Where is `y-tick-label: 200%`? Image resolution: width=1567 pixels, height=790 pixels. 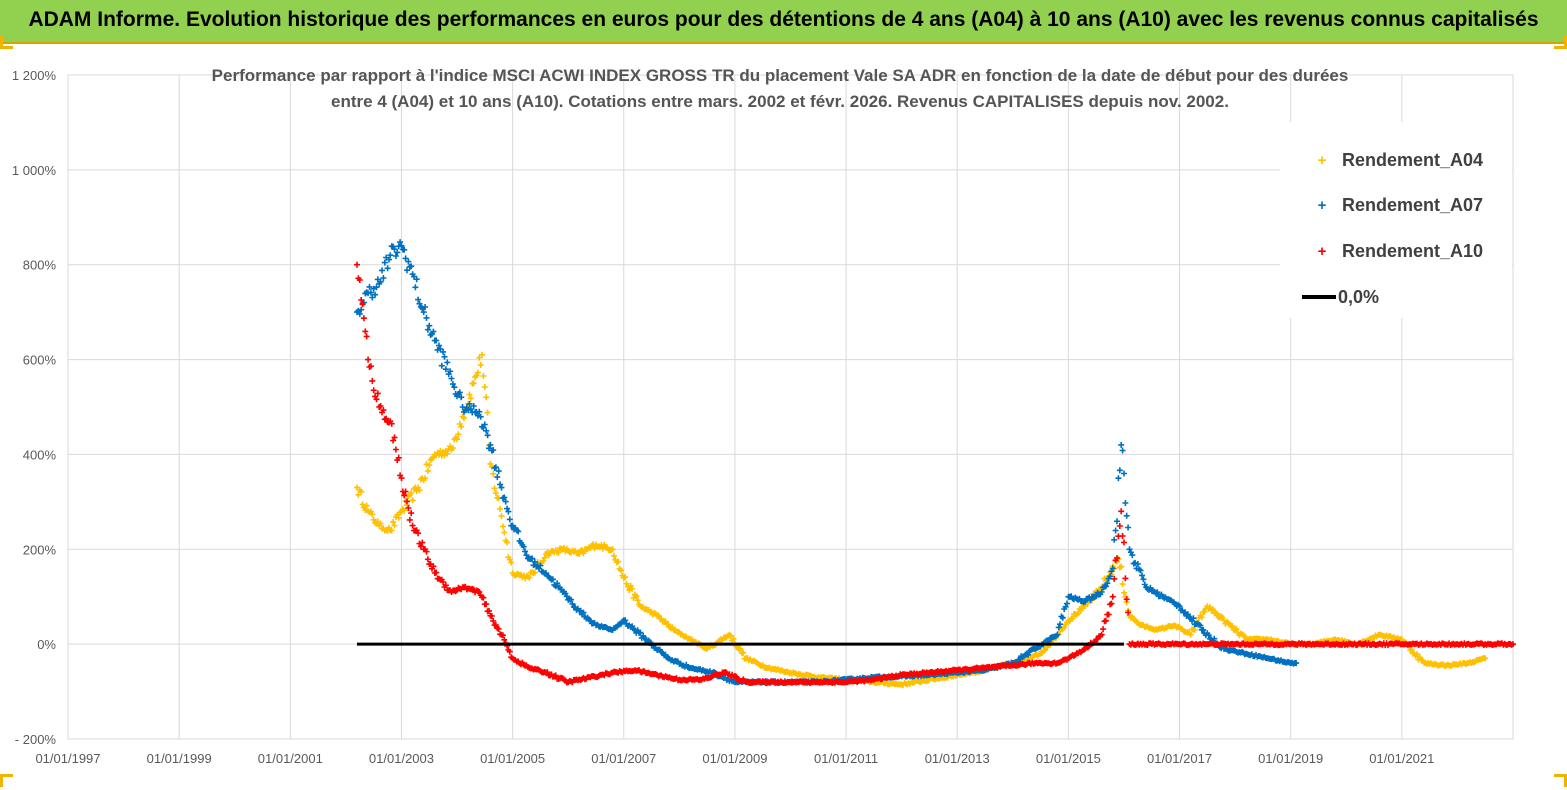 y-tick-label: 200% is located at coordinates (40, 549).